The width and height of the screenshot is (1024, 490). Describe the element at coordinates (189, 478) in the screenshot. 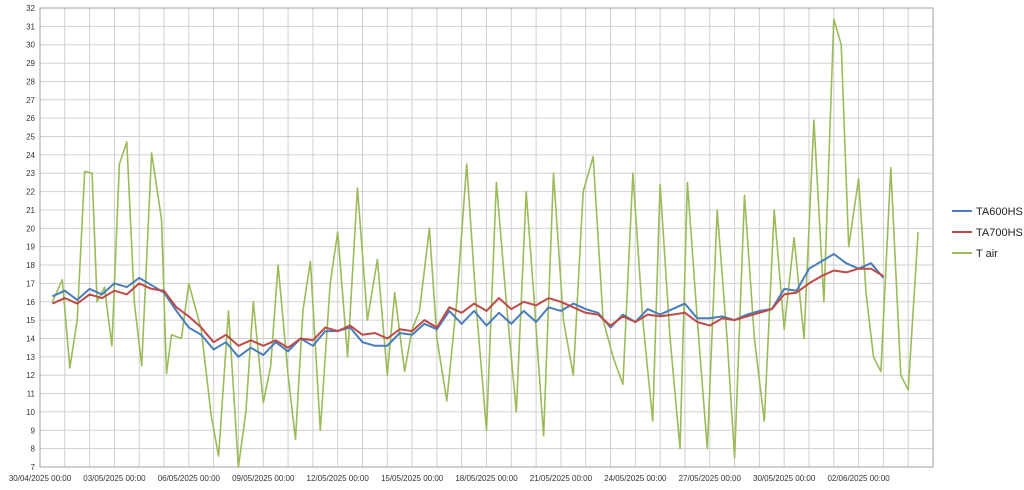

I see `x-tick-label: 06/05/2025 00:00` at that location.